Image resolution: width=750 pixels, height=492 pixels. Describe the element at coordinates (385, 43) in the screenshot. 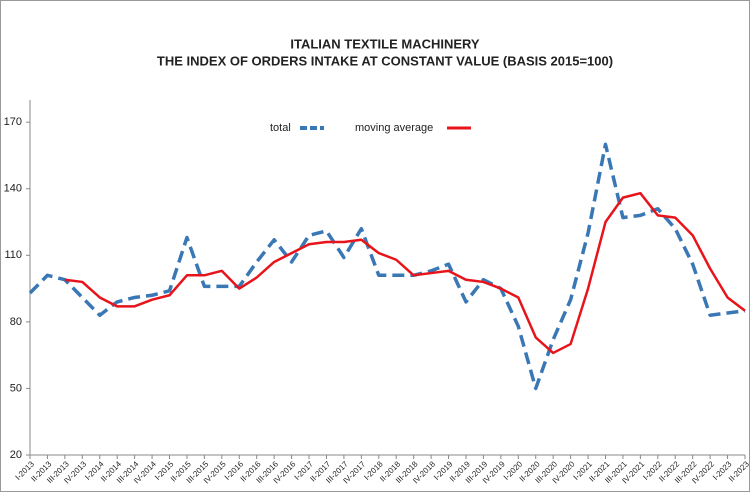

I see `chart-title: ITALIAN TEXTILE MACHINERY` at that location.